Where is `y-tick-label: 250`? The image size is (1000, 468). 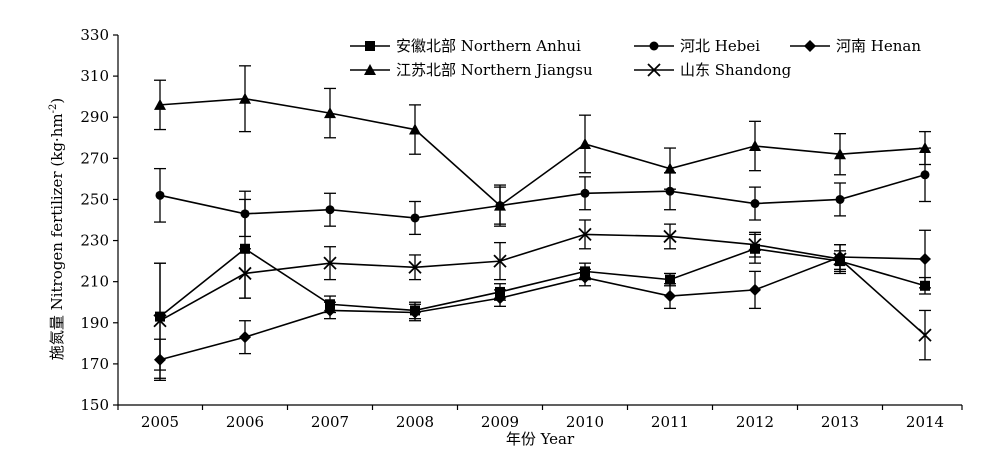 y-tick-label: 250 is located at coordinates (94, 199).